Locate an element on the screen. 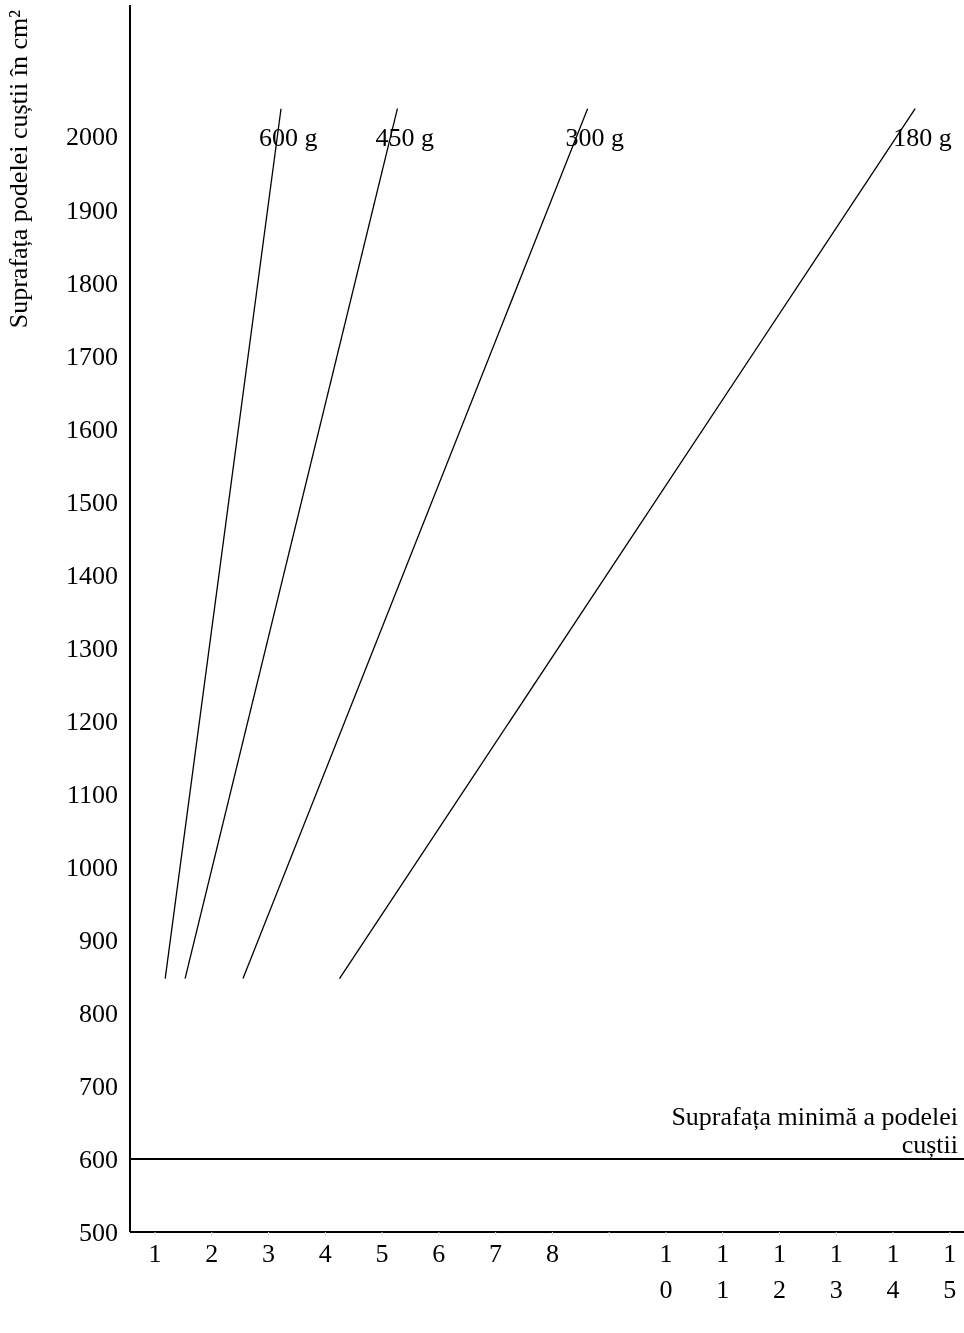  y-tick-label: 1100 is located at coordinates (92, 794).